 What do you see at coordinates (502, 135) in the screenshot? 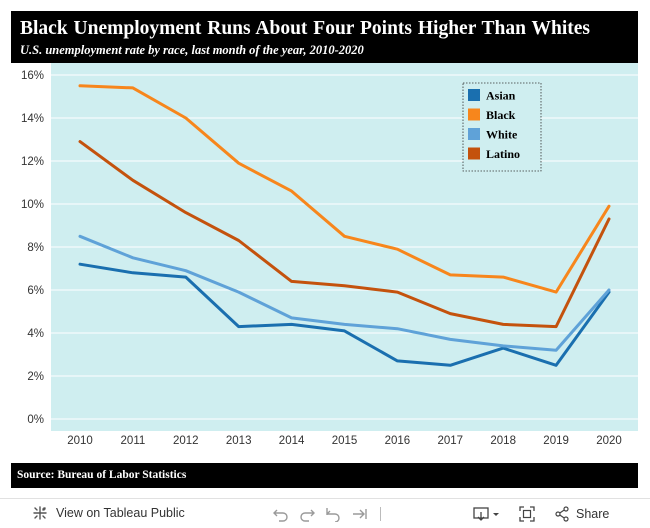
I see `legend-label-white: White` at bounding box center [502, 135].